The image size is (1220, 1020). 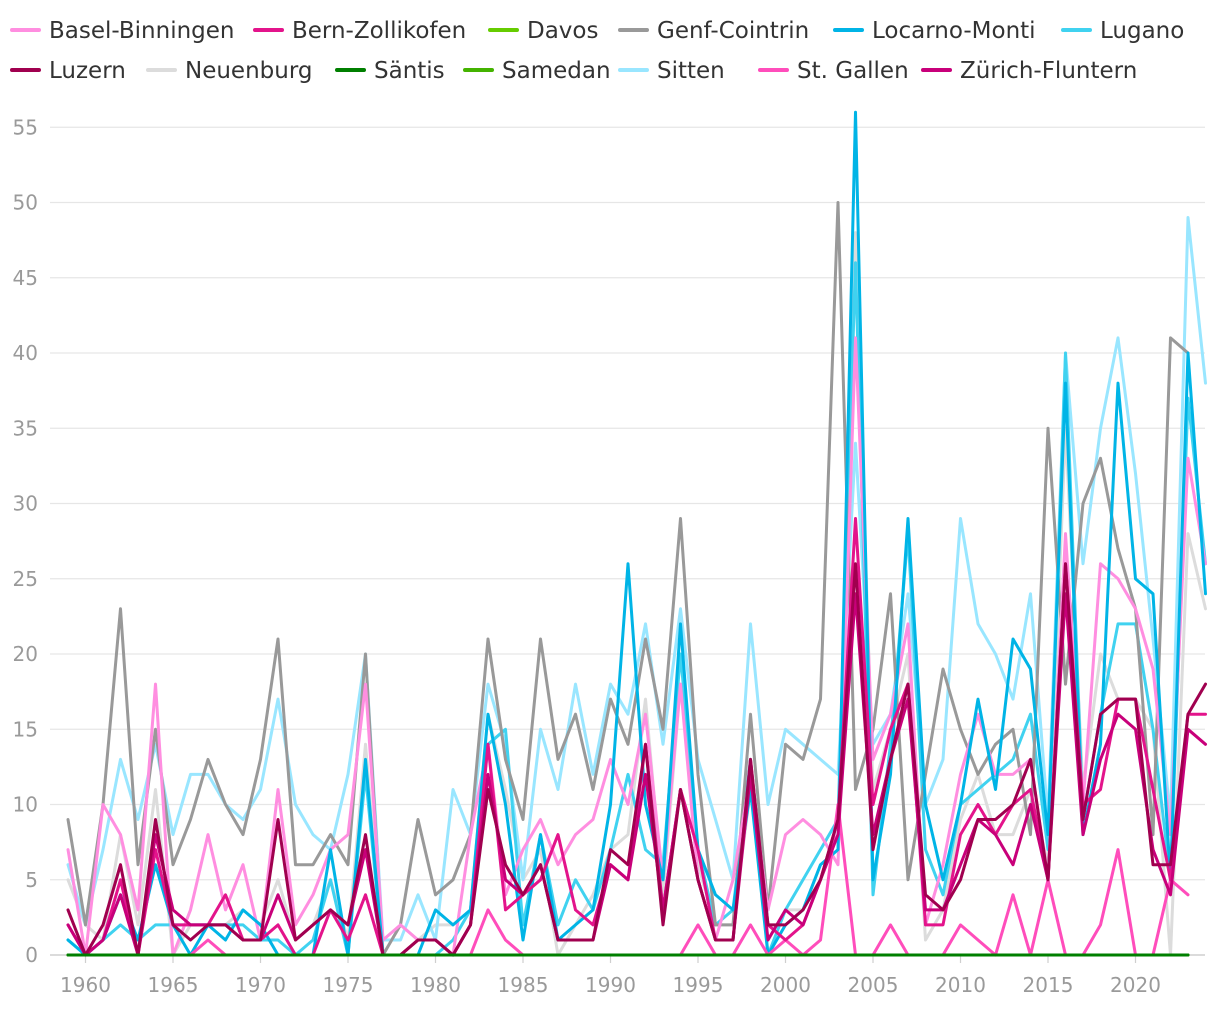 I want to click on legend-label: Basel-Binningen, so click(x=142, y=31).